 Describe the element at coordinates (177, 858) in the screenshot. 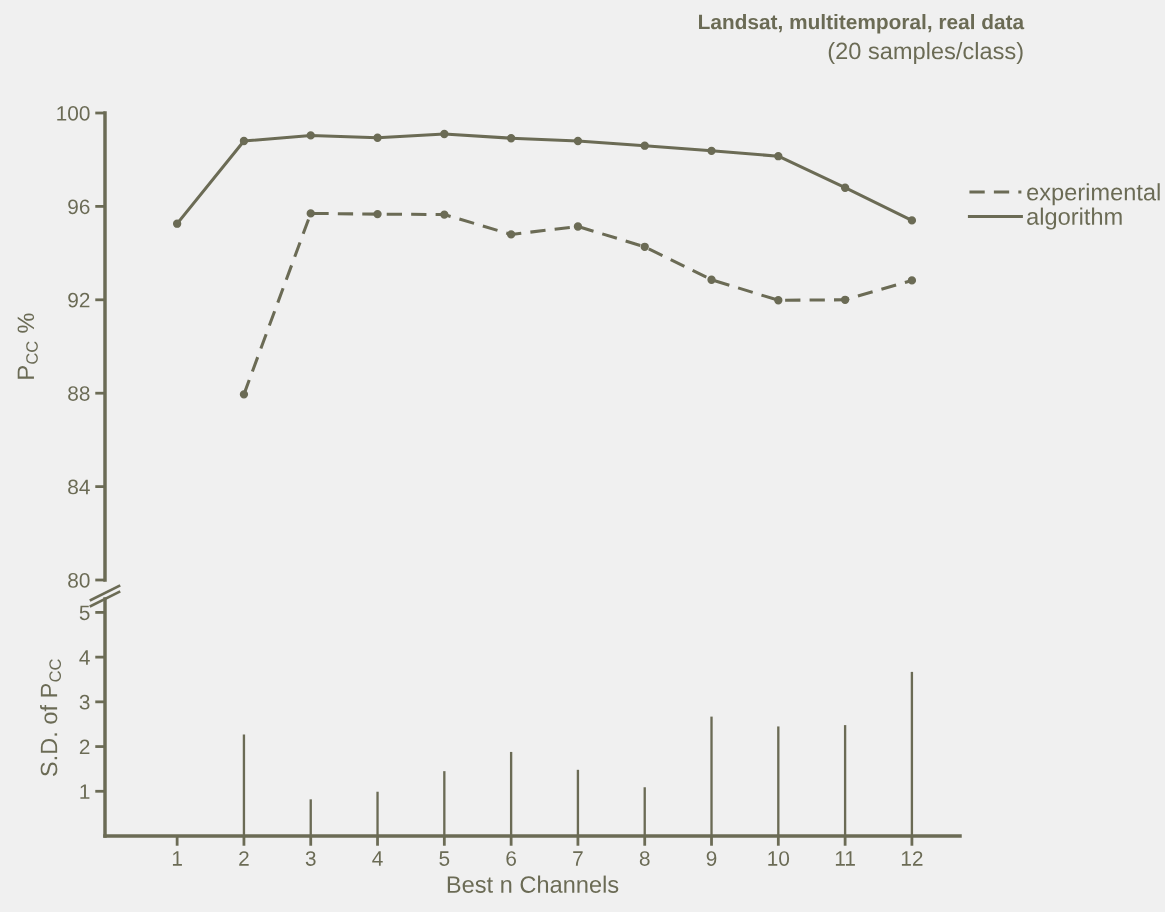

I see `x-tick-label: 1` at that location.